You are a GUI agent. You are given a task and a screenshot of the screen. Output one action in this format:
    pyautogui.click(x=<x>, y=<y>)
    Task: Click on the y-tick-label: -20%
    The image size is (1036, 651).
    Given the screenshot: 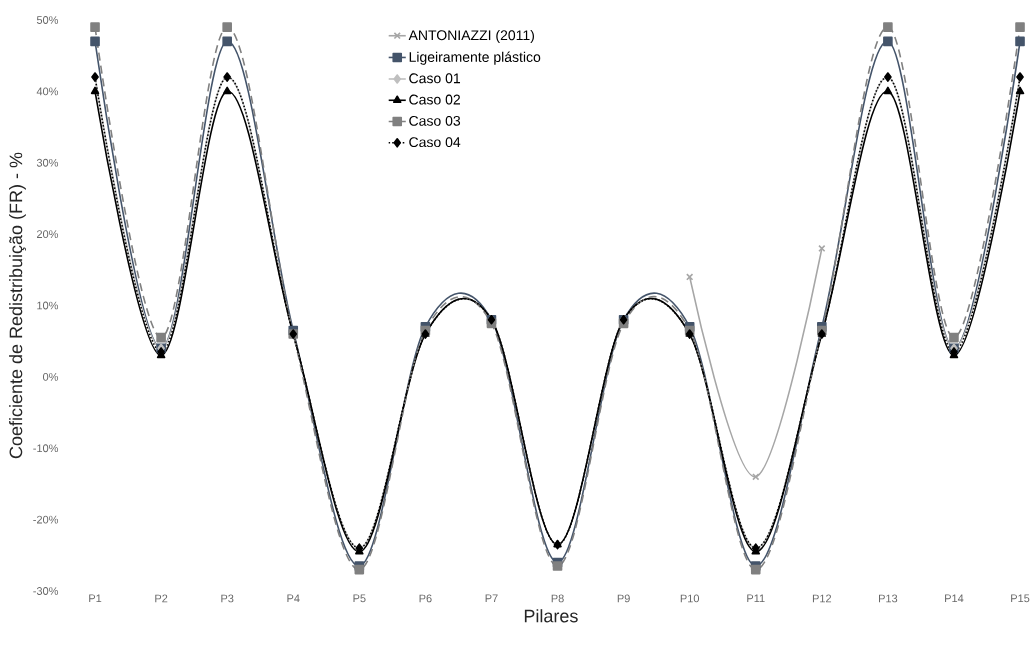 What is the action you would take?
    pyautogui.click(x=46, y=519)
    